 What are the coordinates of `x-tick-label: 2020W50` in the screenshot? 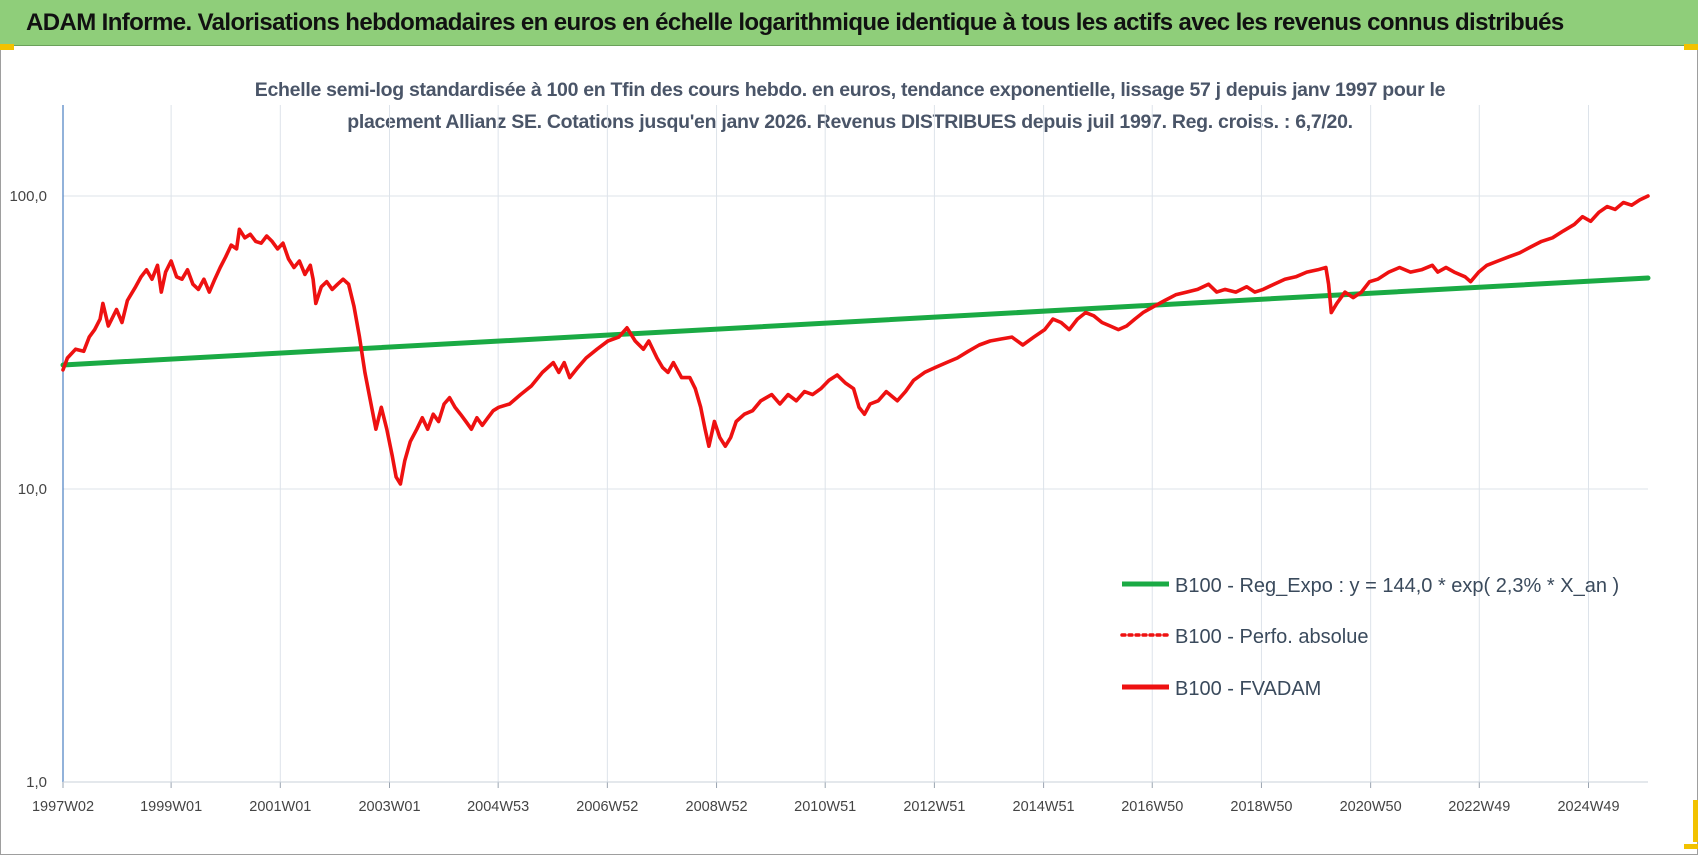 It's located at (1371, 807).